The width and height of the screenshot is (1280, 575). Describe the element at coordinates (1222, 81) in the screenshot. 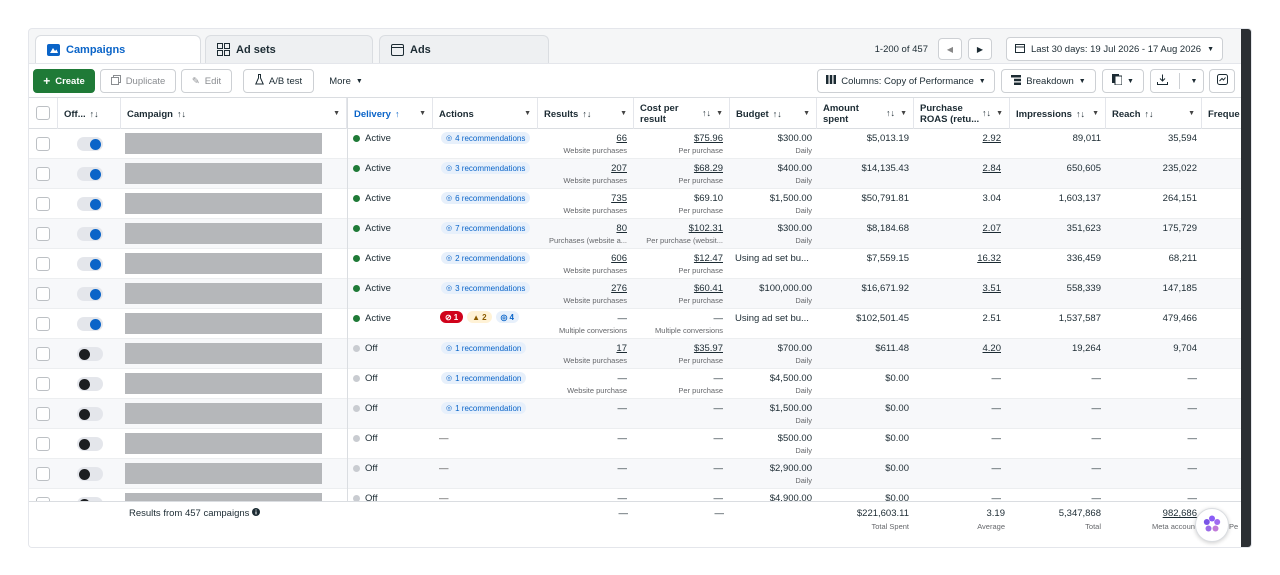

I see `chart-panel-button` at that location.